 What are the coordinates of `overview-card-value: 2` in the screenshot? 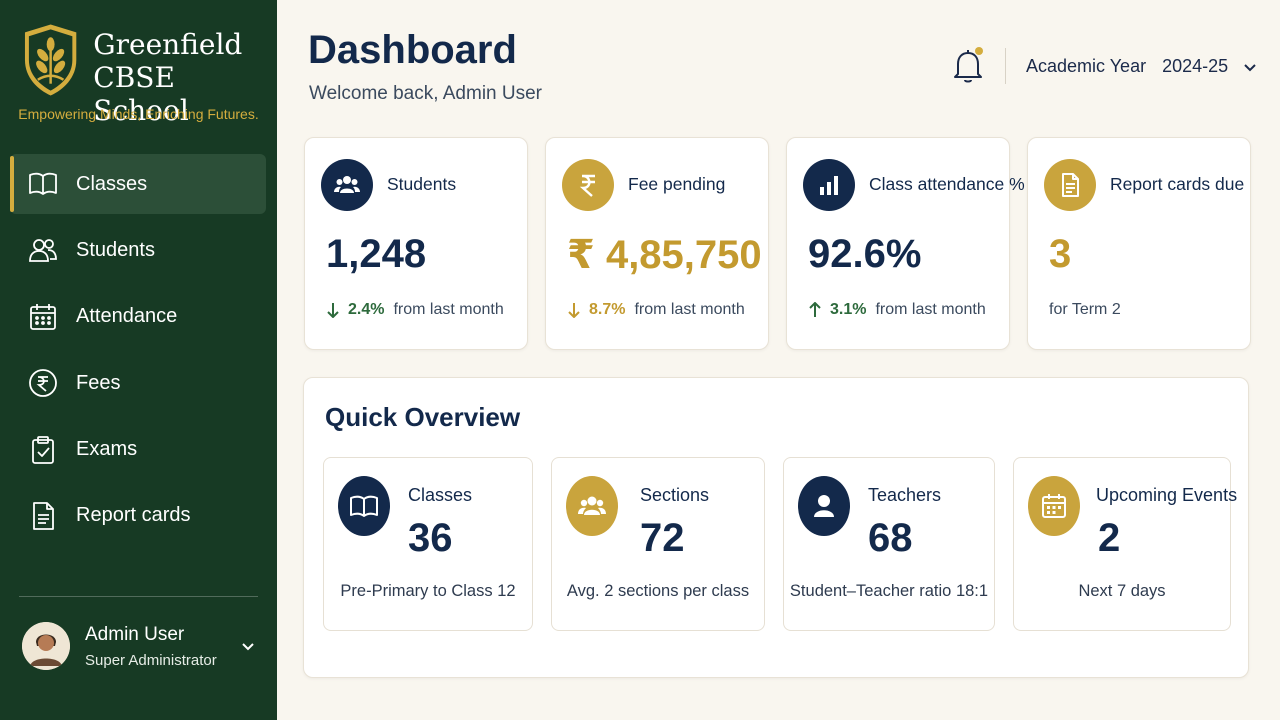 It's located at (1109, 538).